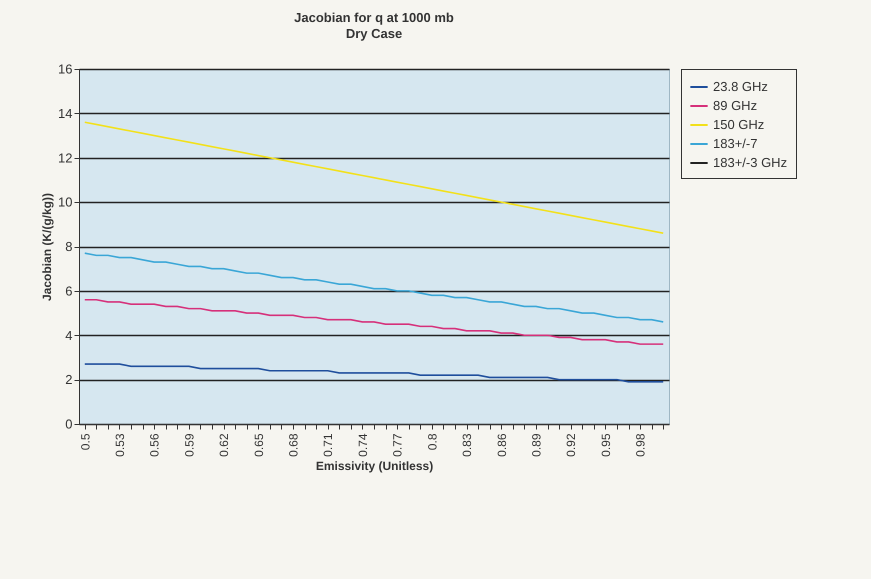 This screenshot has height=579, width=871. I want to click on x-tick-label: 0.77, so click(397, 445).